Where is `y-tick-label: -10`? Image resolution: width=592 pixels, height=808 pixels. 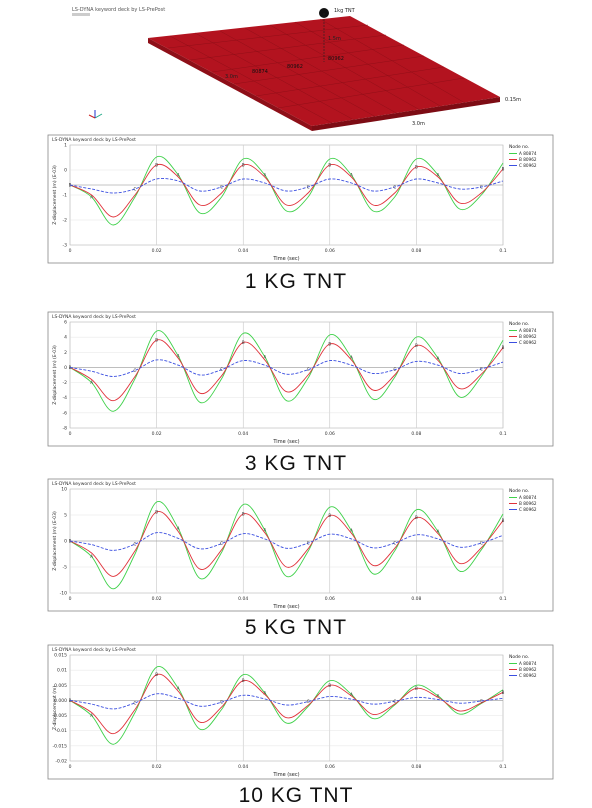 y-tick-label: -10 is located at coordinates (63, 594).